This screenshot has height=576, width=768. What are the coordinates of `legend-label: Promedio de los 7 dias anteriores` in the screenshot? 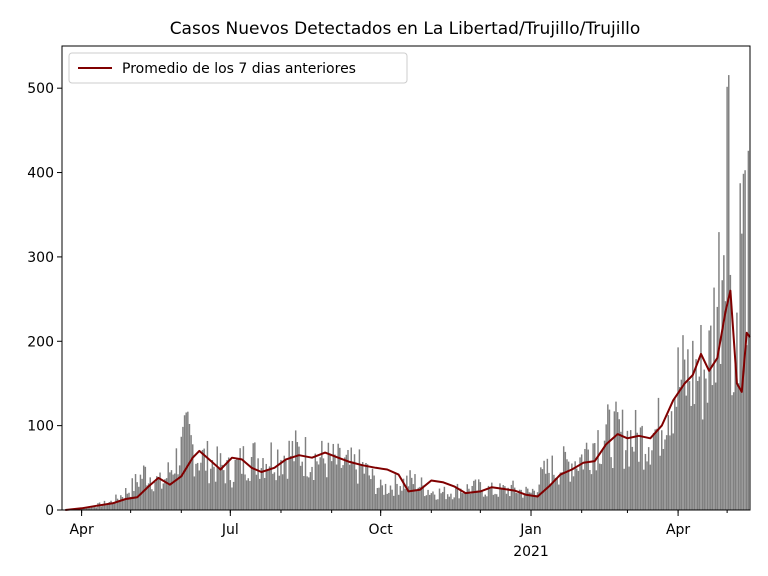 It's located at (239, 69).